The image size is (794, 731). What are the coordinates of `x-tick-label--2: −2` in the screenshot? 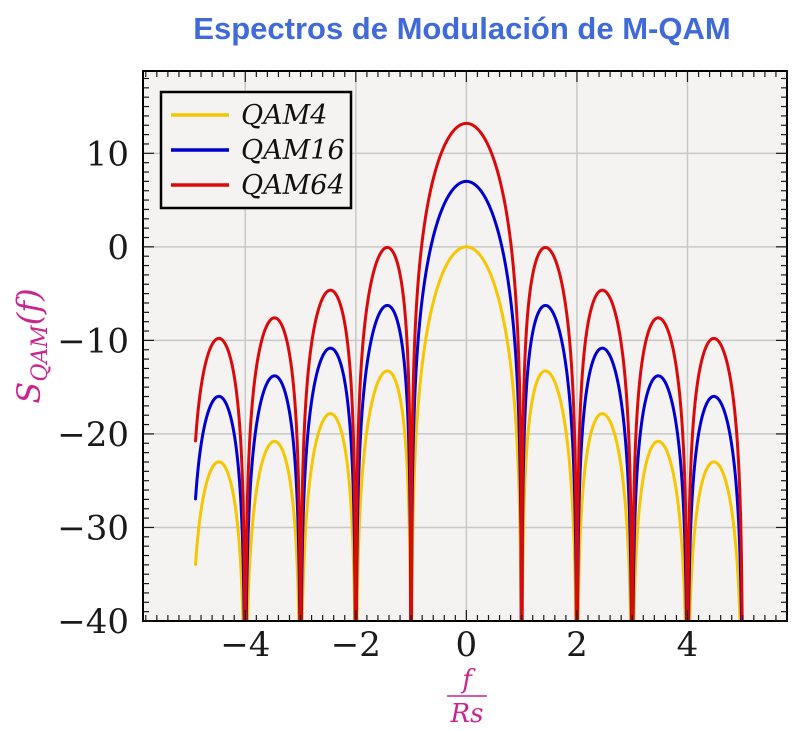 It's located at (356, 645).